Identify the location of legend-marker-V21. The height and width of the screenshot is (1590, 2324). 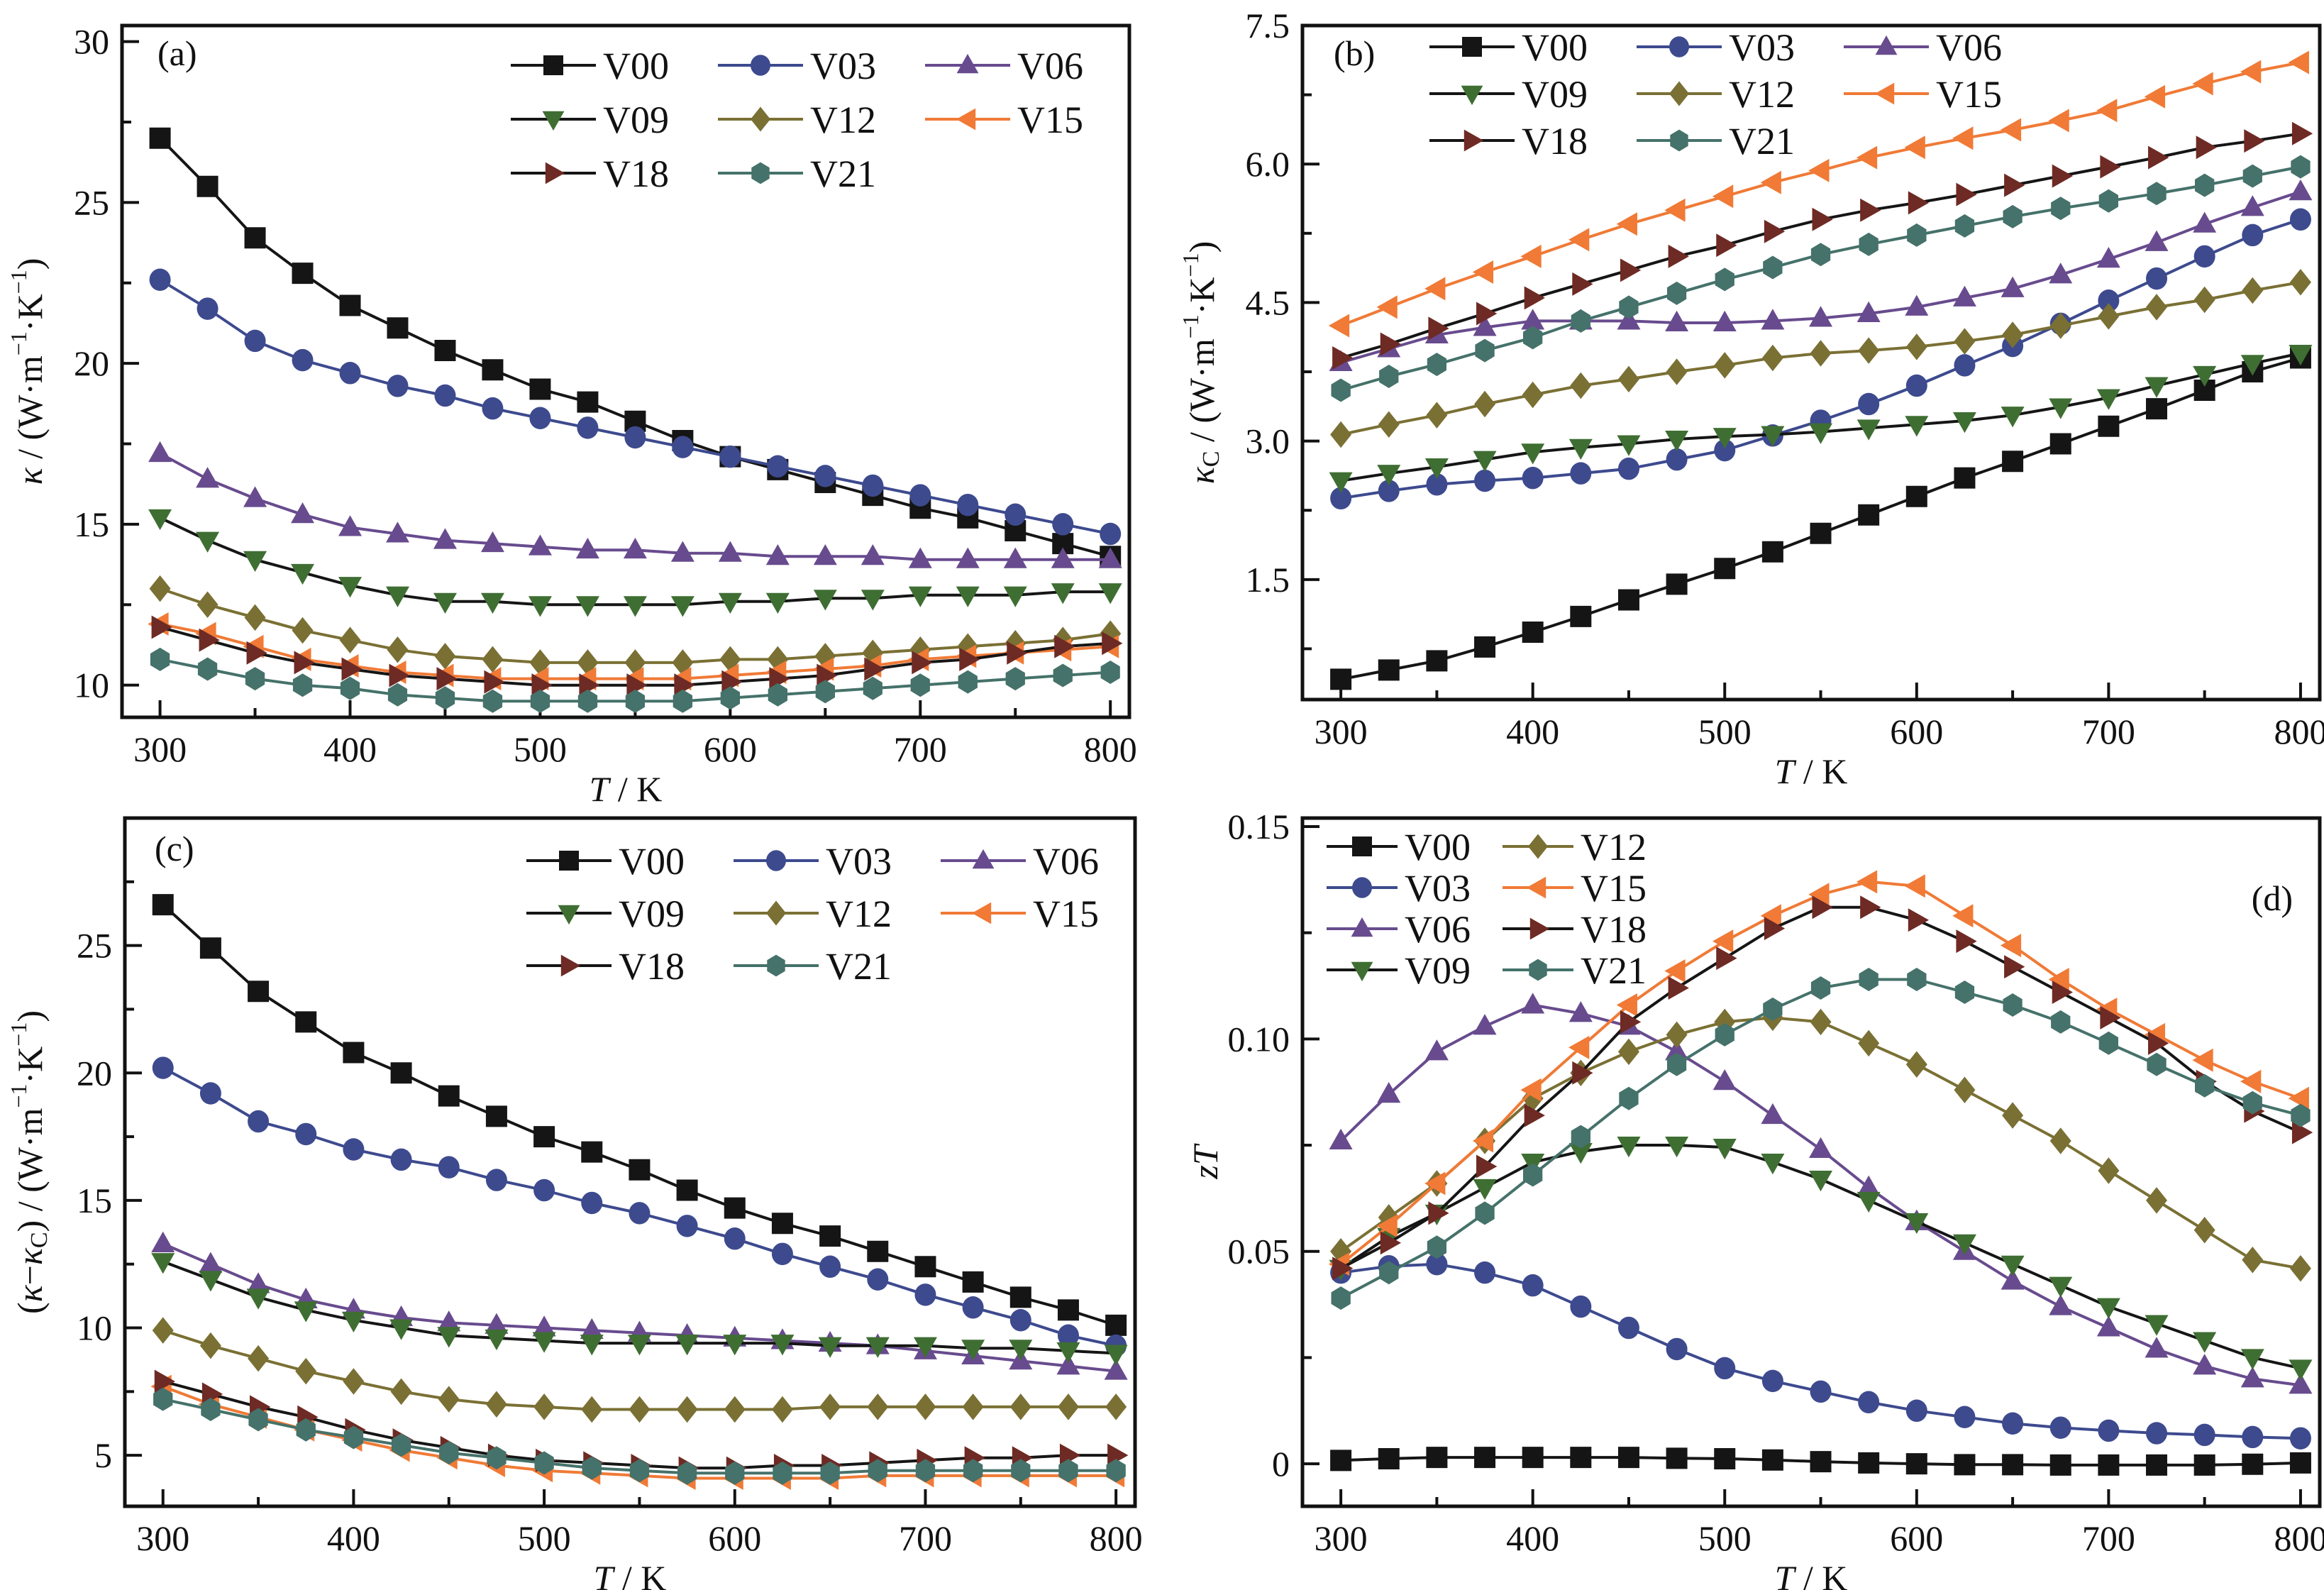
(776, 966).